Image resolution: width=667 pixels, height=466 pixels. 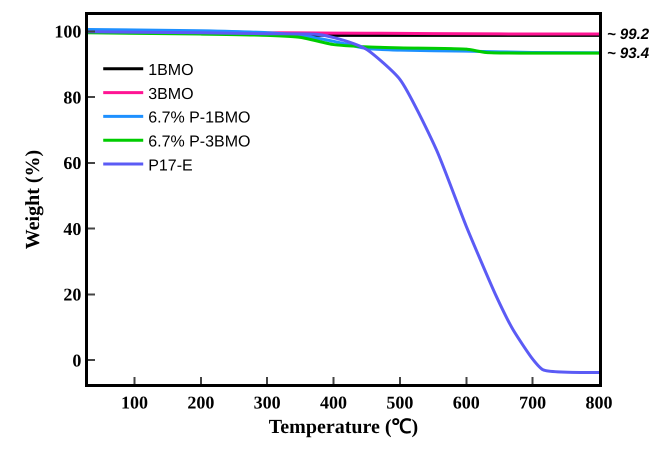 I want to click on annotation: ~ 99.2, so click(x=628, y=34).